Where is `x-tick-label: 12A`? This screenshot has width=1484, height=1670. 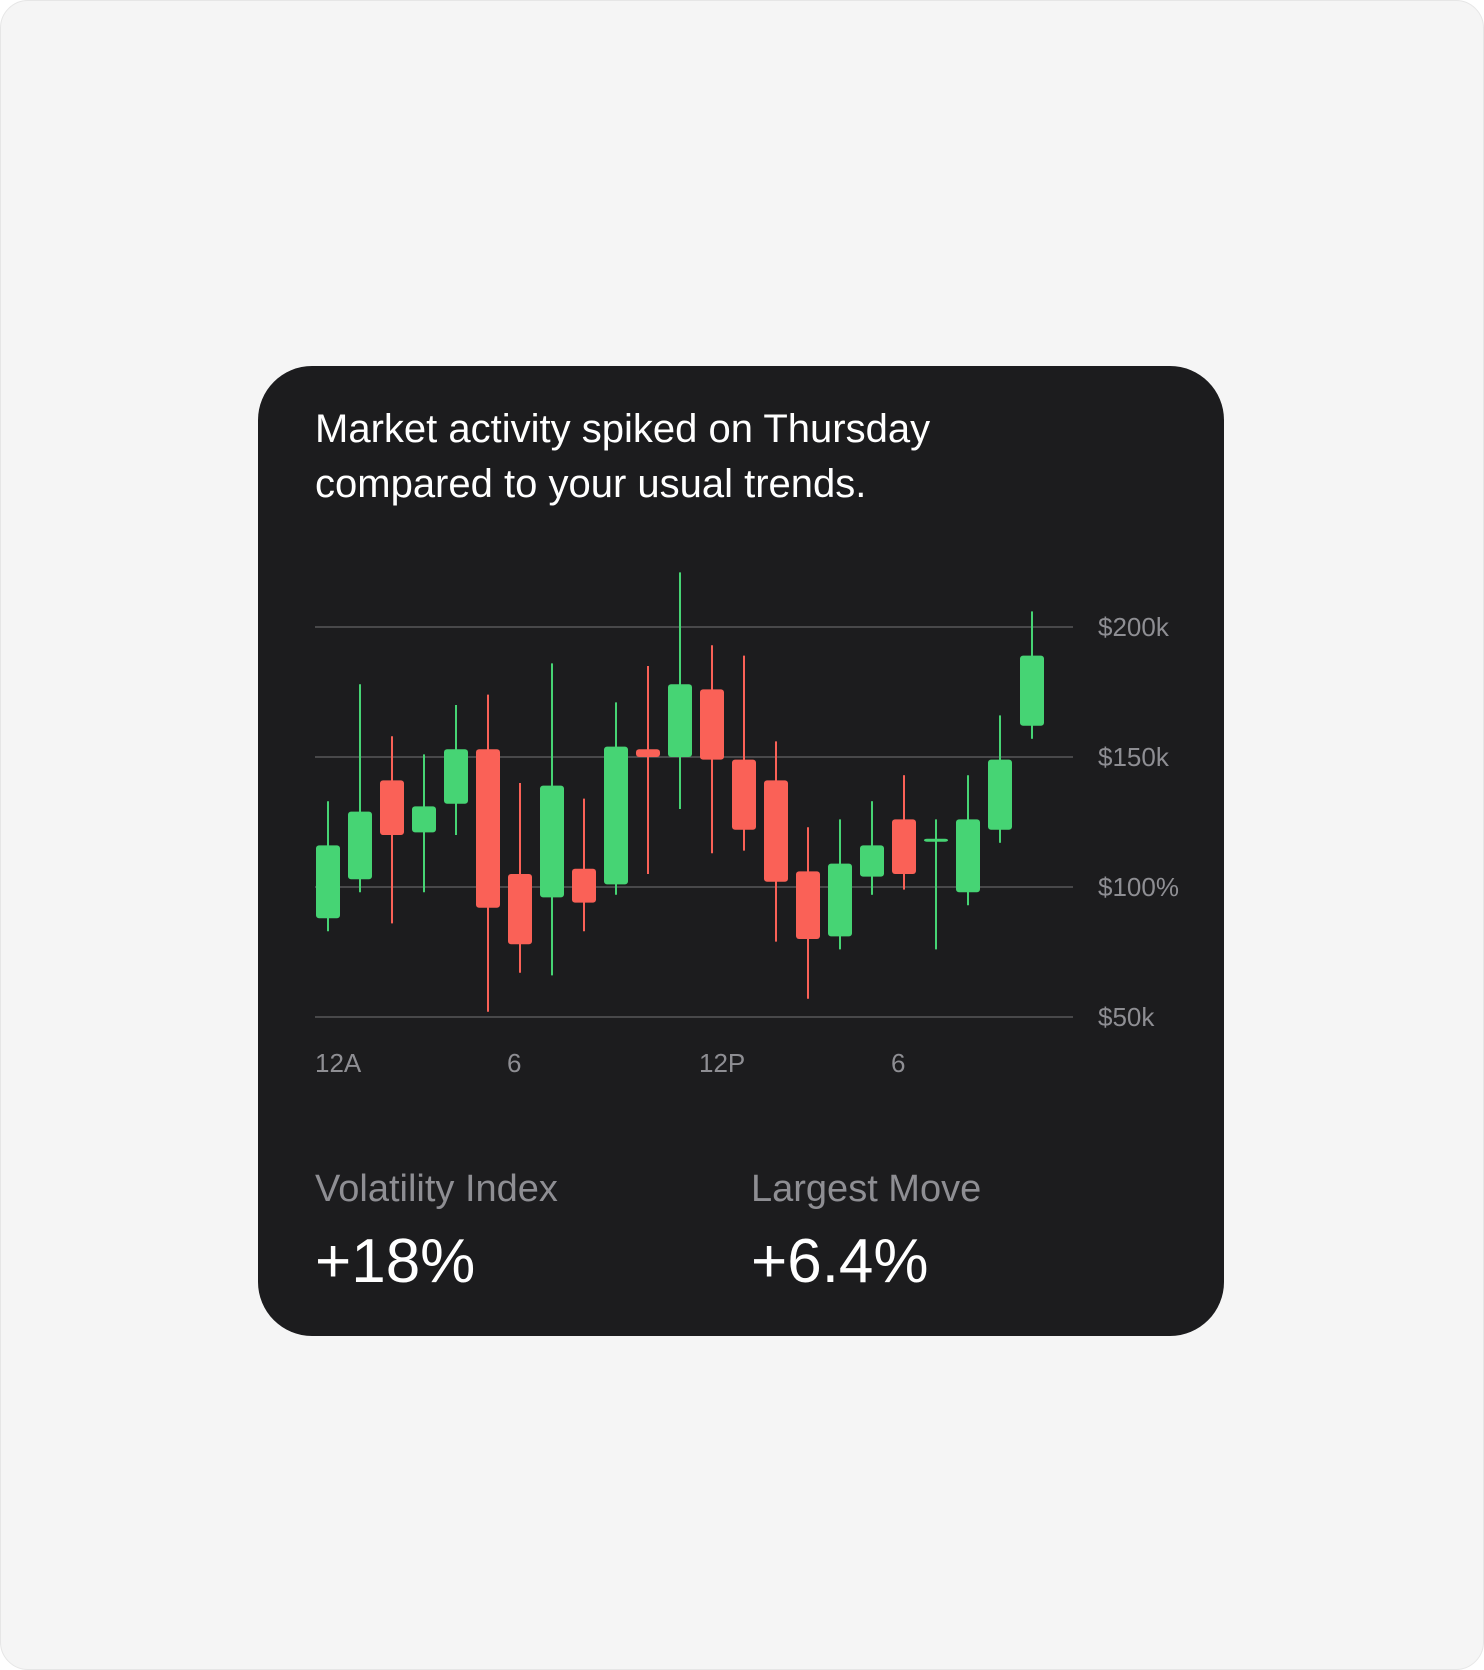
x-tick-label: 12A is located at coordinates (338, 1063).